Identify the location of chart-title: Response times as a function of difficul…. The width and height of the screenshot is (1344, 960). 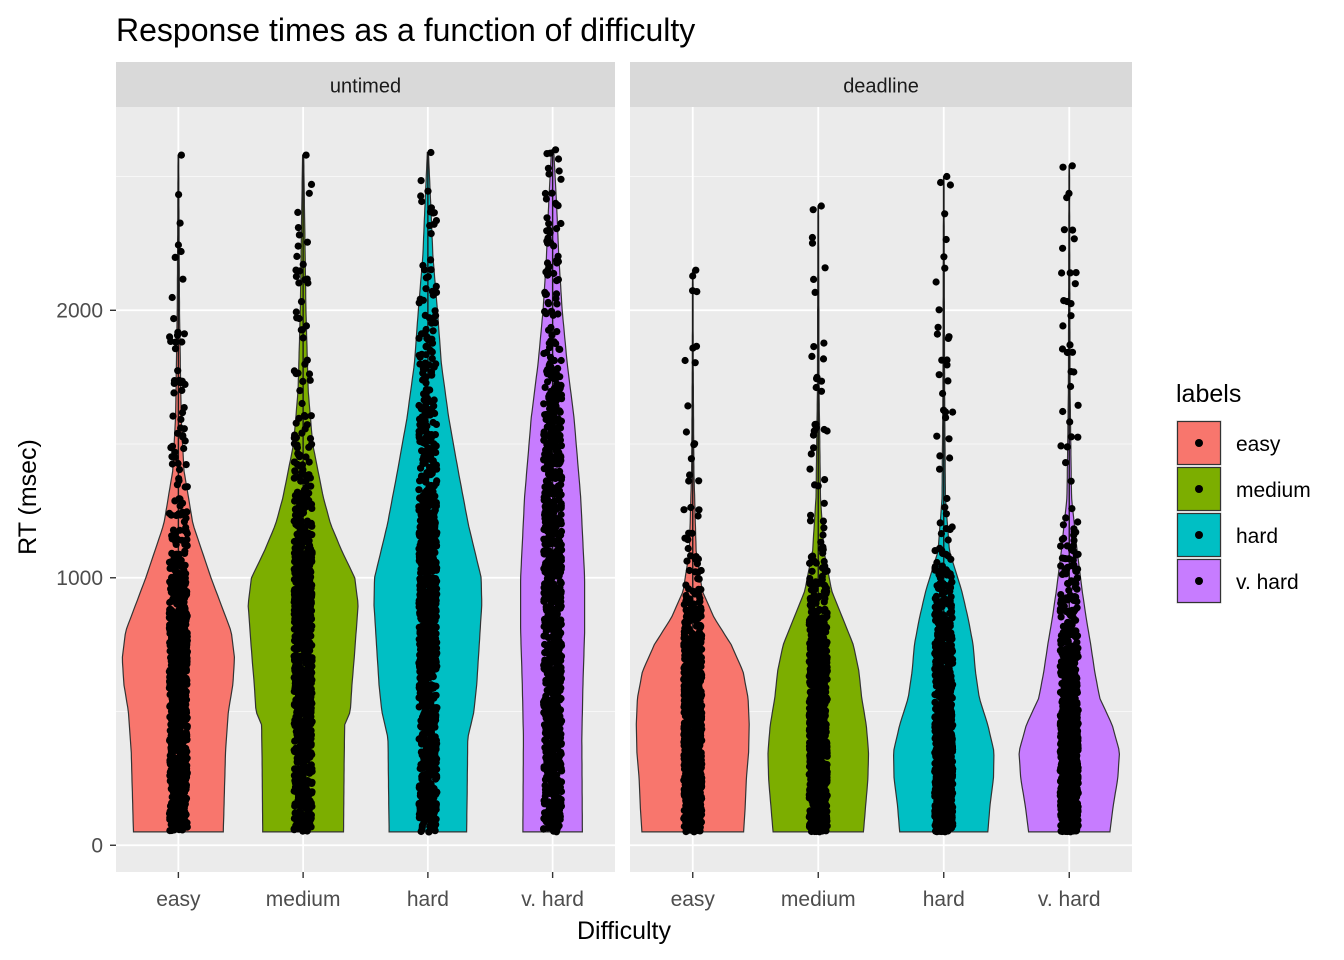
(405, 30).